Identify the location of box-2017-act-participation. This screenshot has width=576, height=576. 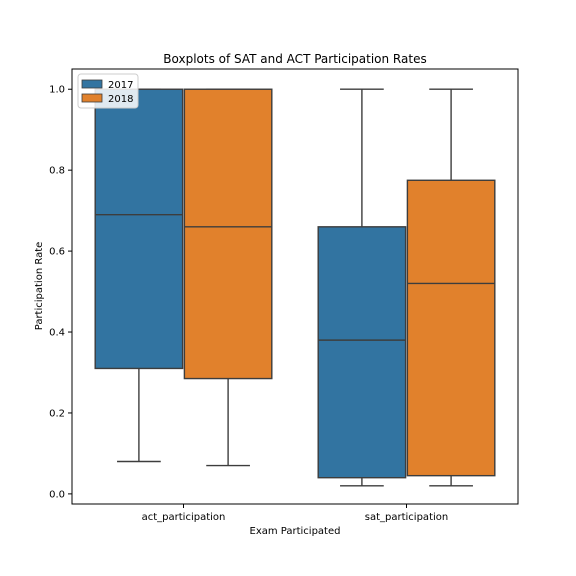
(139, 229).